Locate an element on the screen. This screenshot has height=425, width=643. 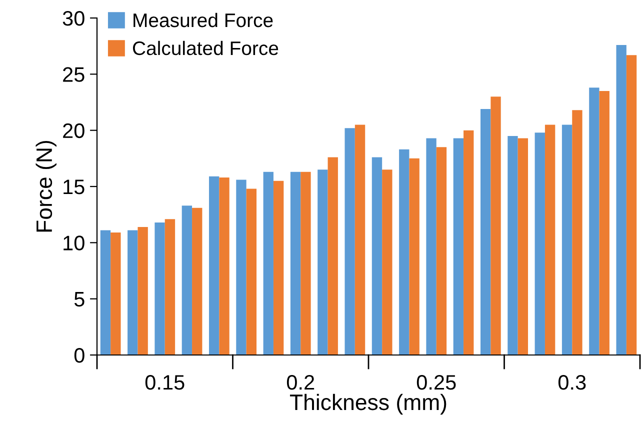
y-tick-label: 30 is located at coordinates (73, 18).